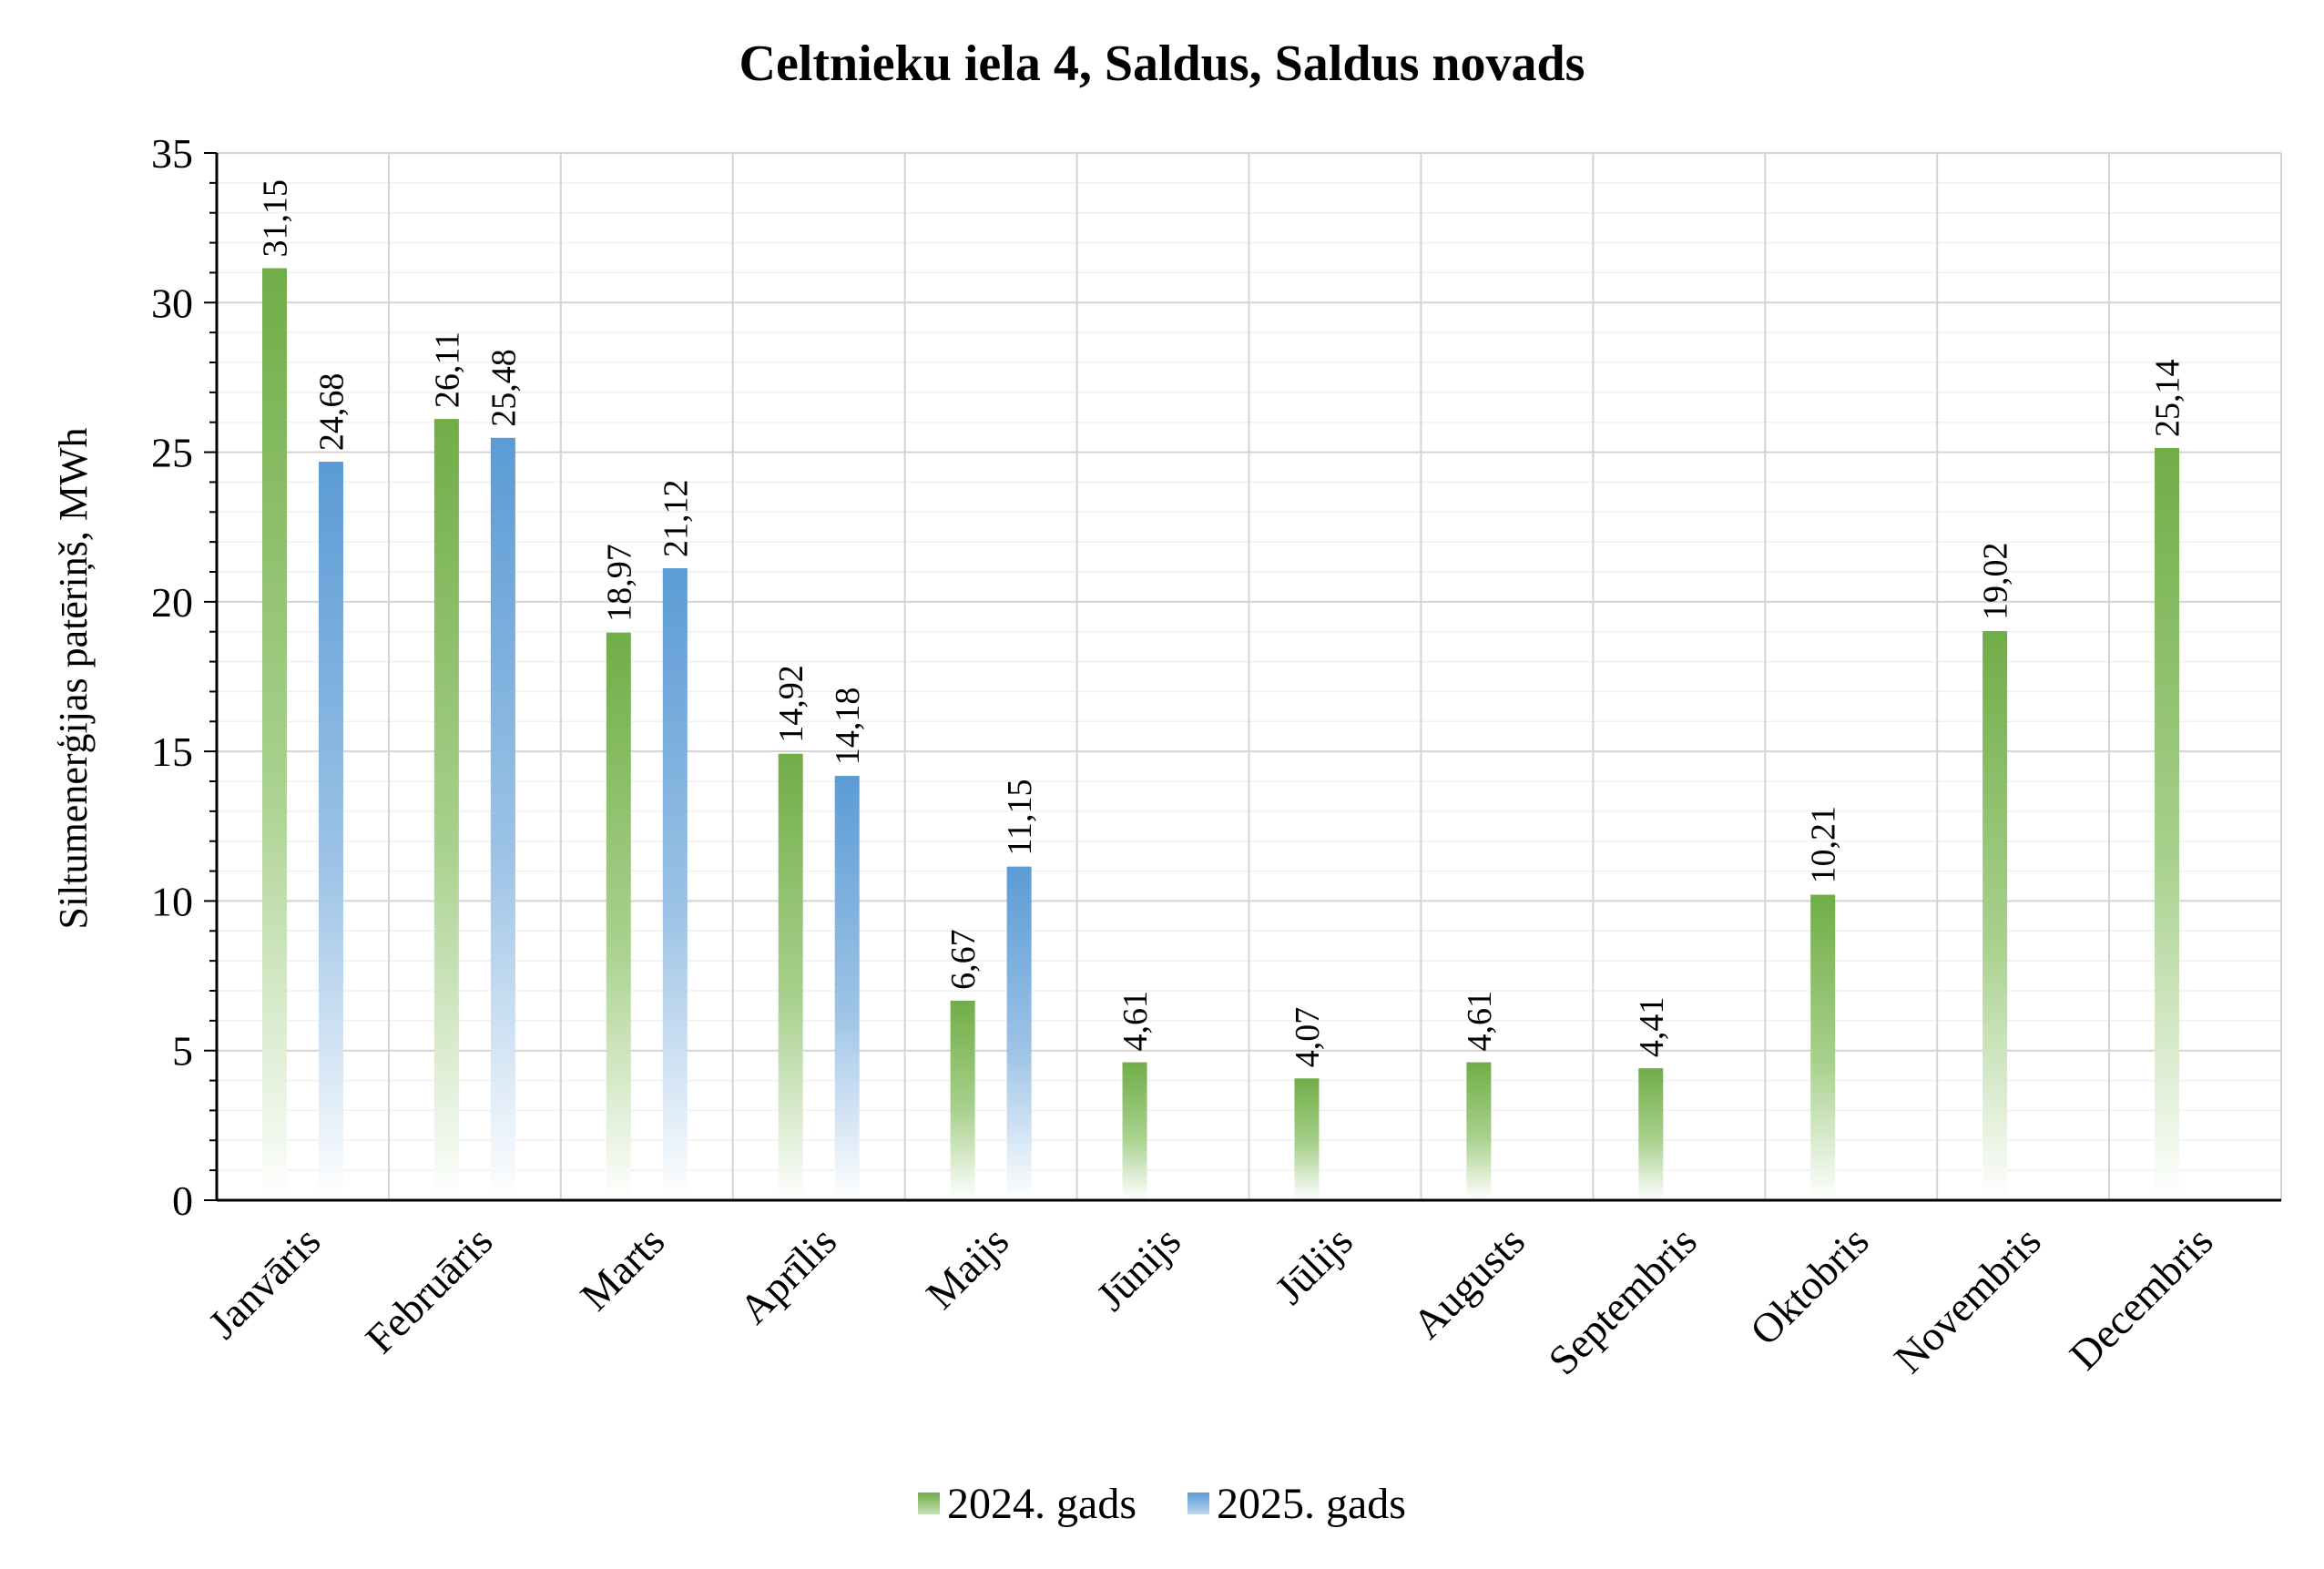 The width and height of the screenshot is (2324, 1569). Describe the element at coordinates (172, 453) in the screenshot. I see `y-tick-label: 25` at that location.